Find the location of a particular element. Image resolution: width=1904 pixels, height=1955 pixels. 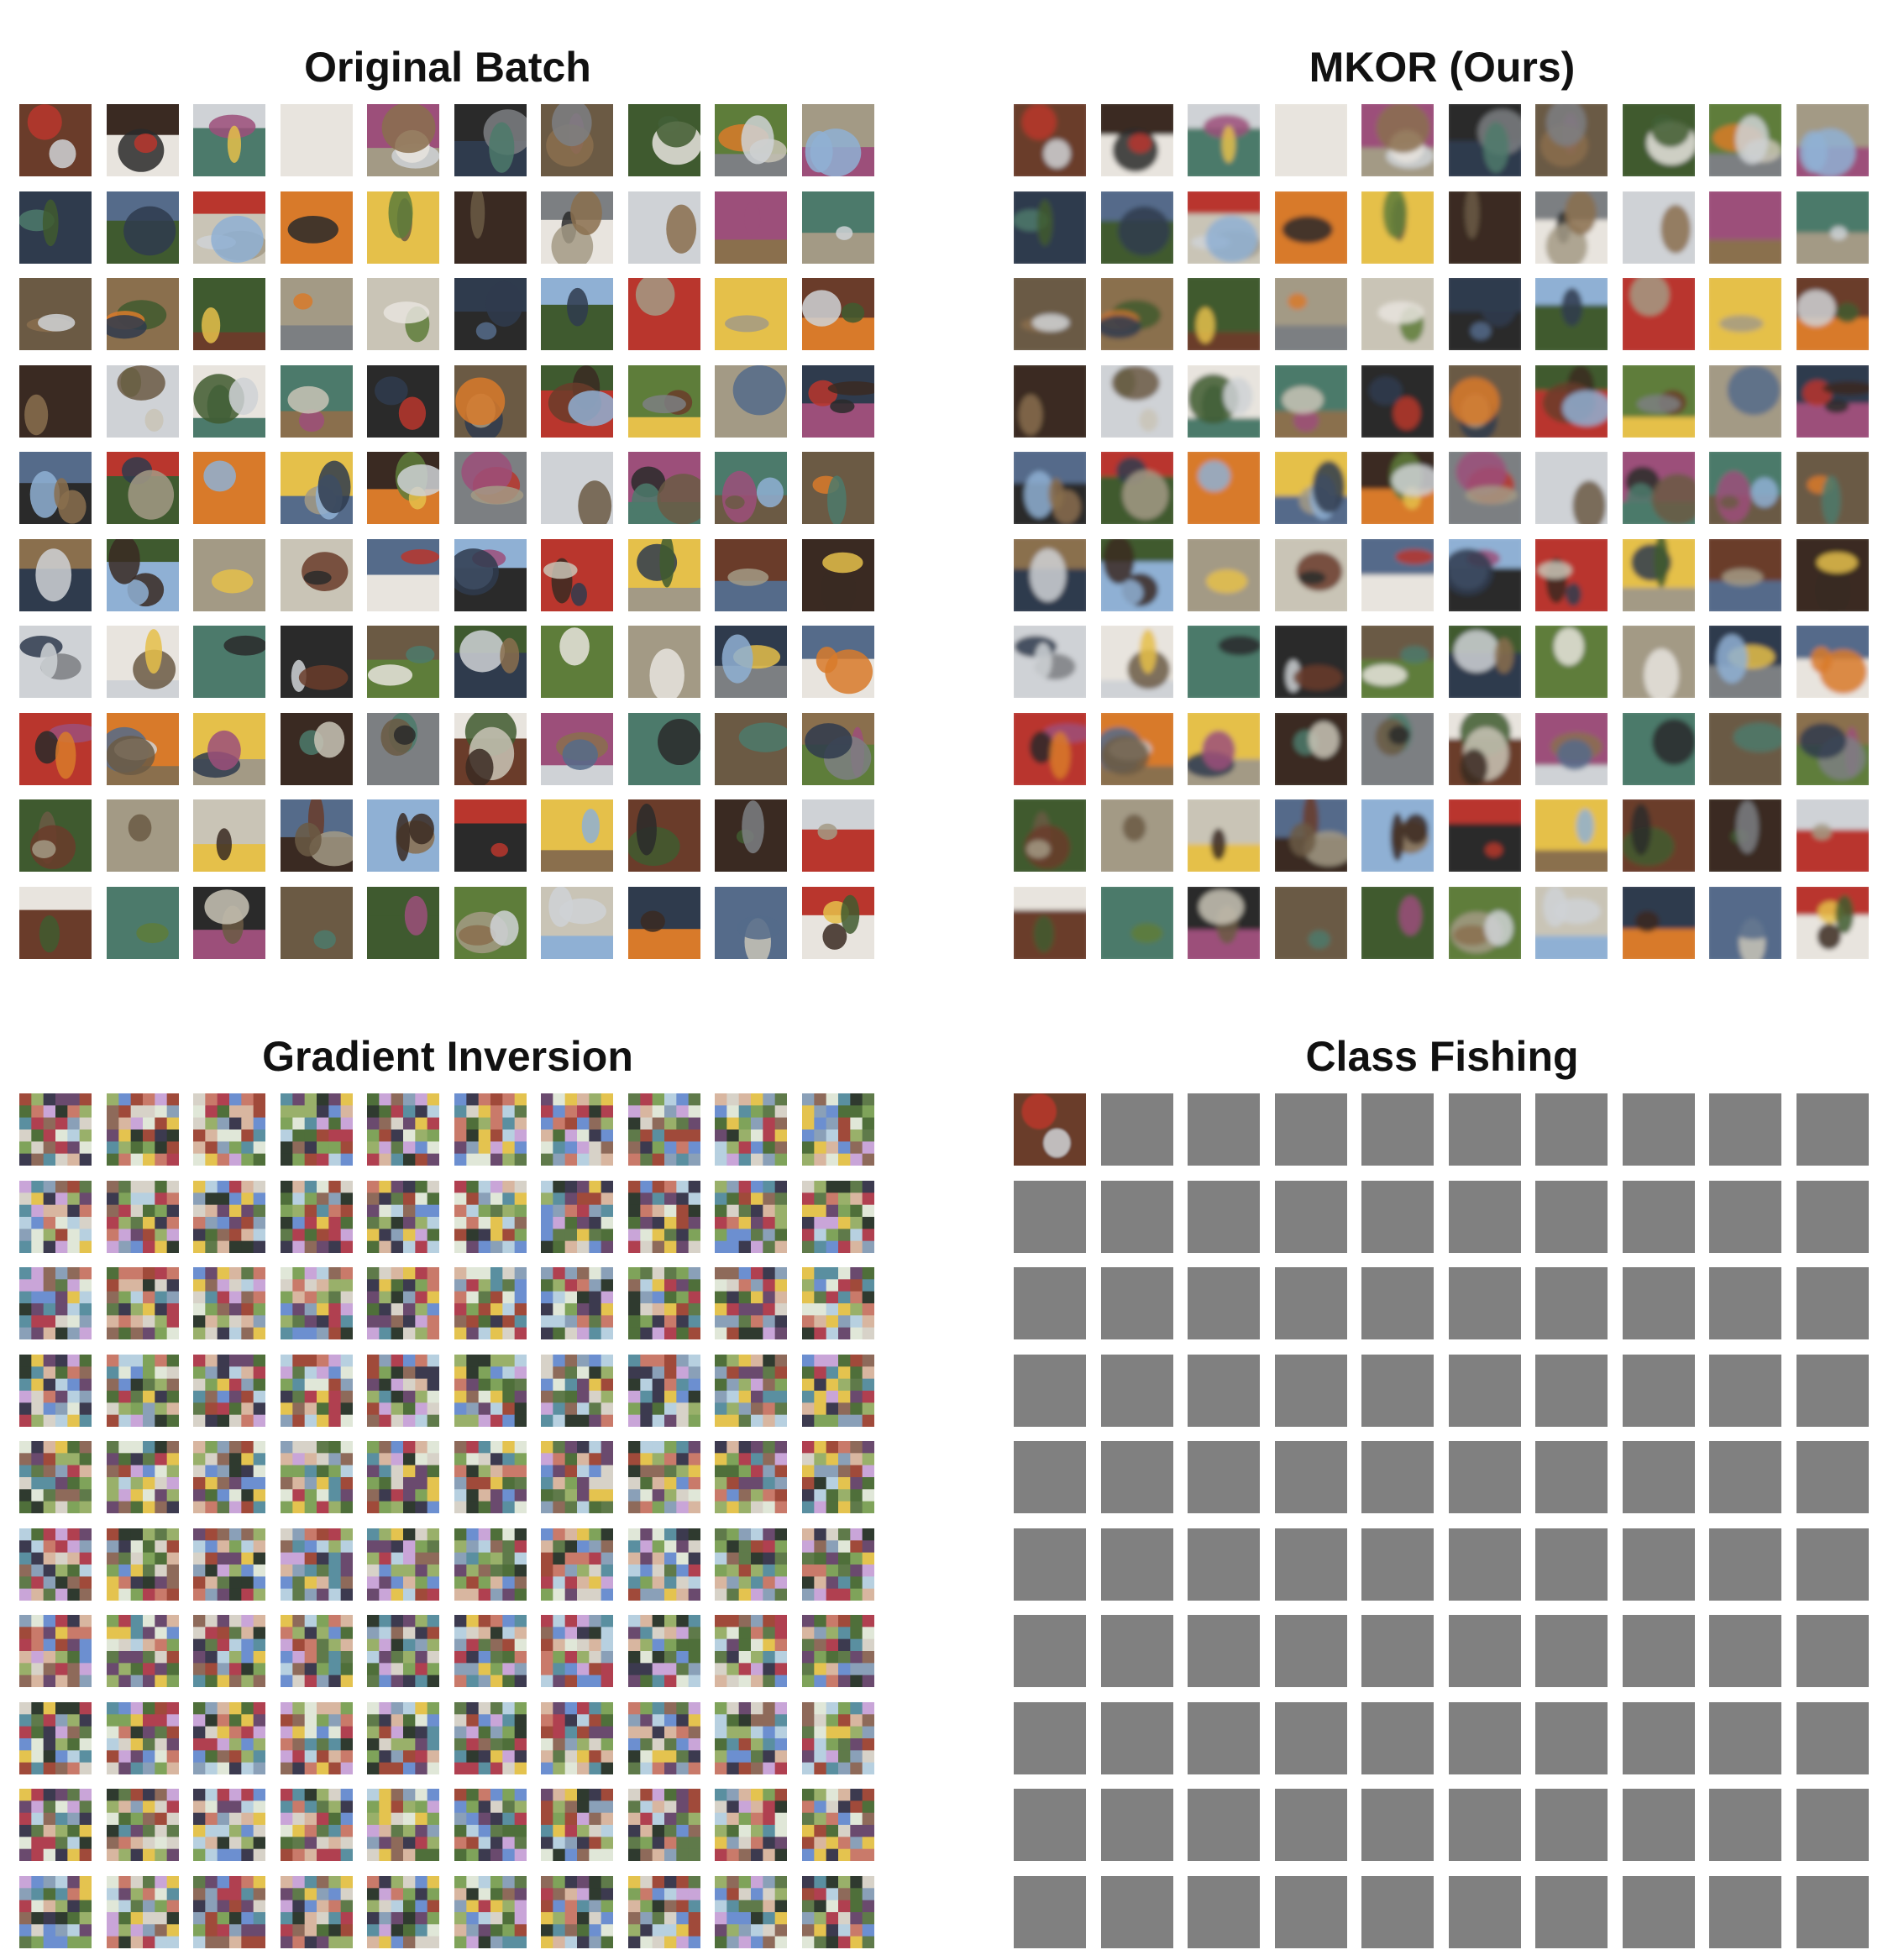

panel-title: MKOR (Ours) is located at coordinates (1442, 67).